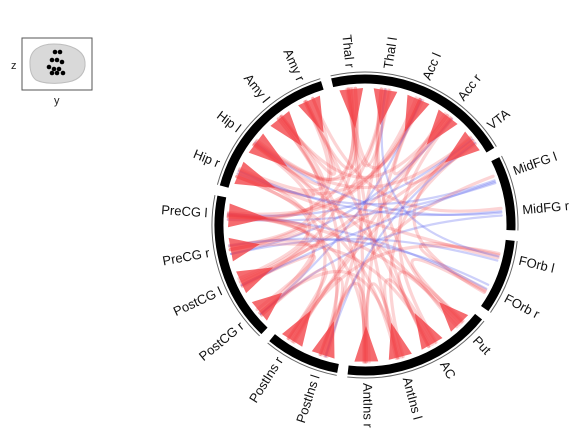 The image size is (574, 445). I want to click on node-label-amy_r: Amy r, so click(294, 65).